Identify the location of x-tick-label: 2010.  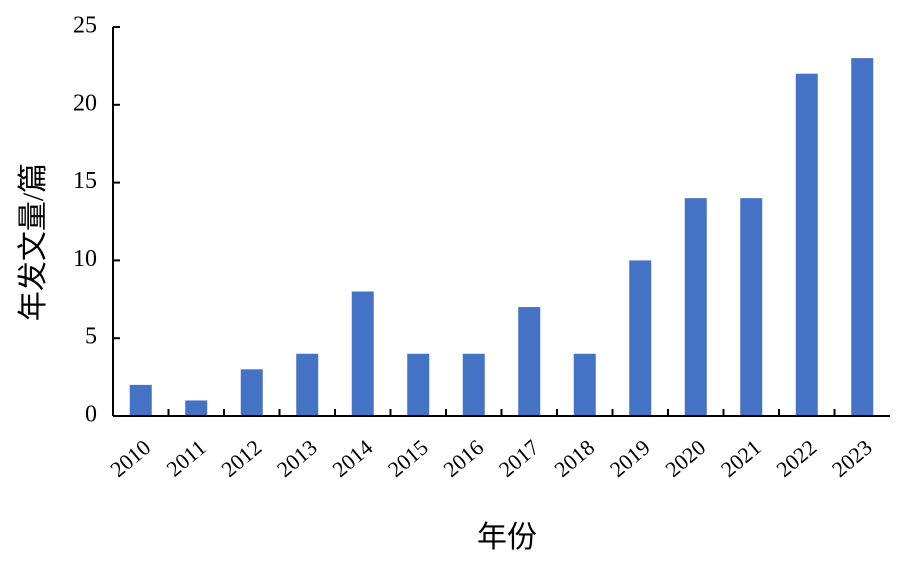
(130, 458).